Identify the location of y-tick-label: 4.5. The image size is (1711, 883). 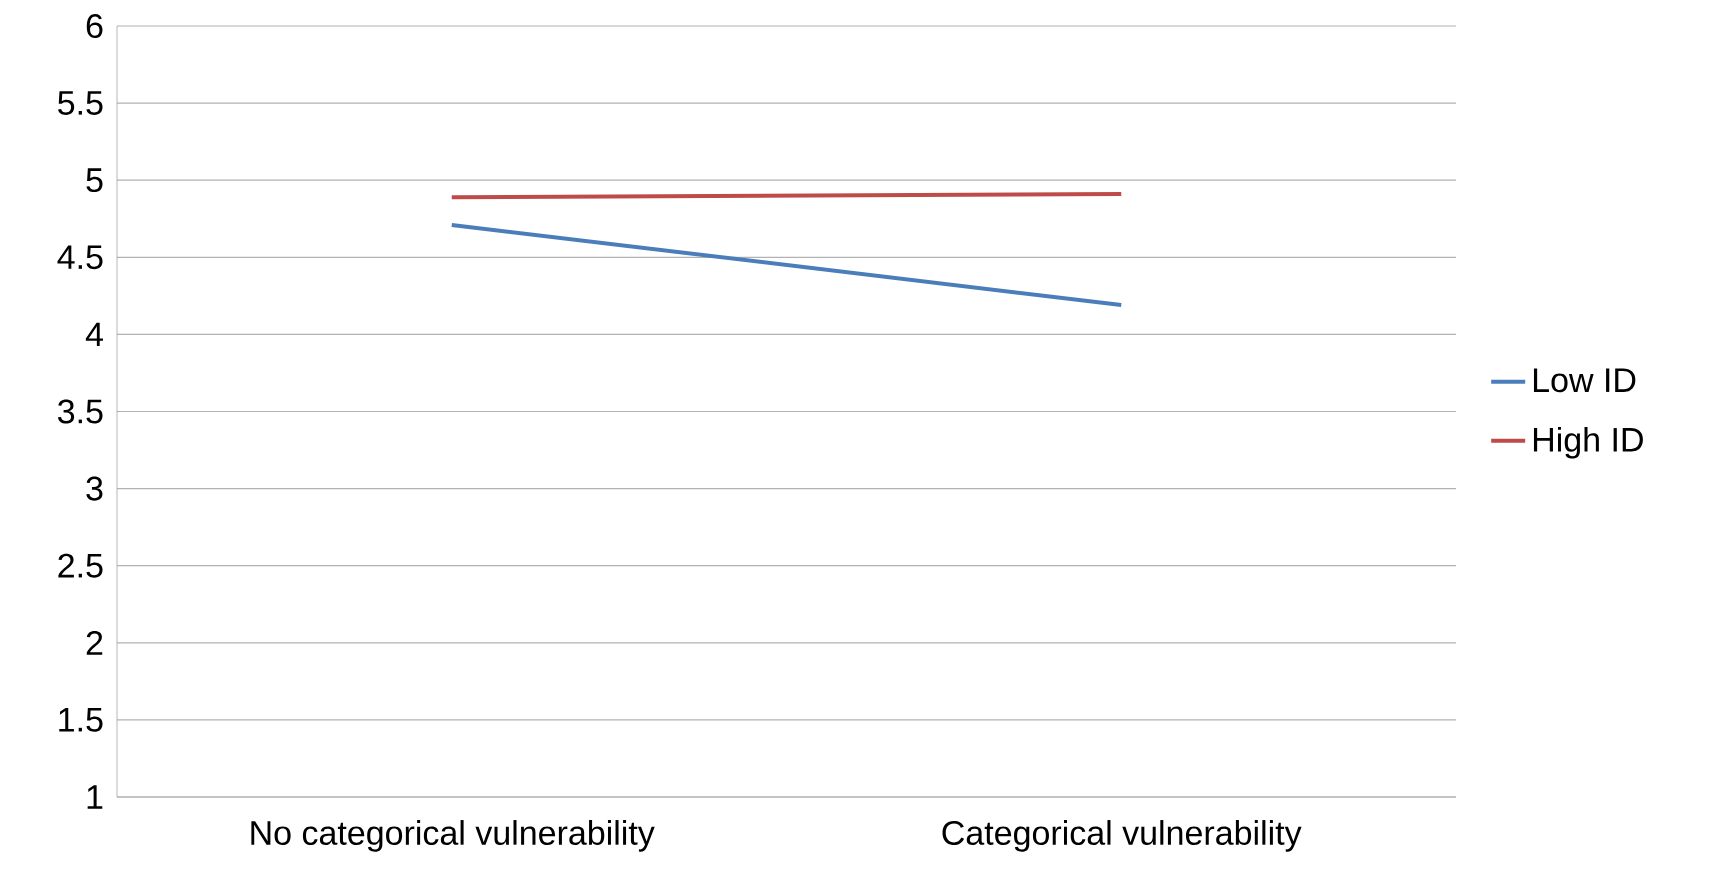
(80, 257).